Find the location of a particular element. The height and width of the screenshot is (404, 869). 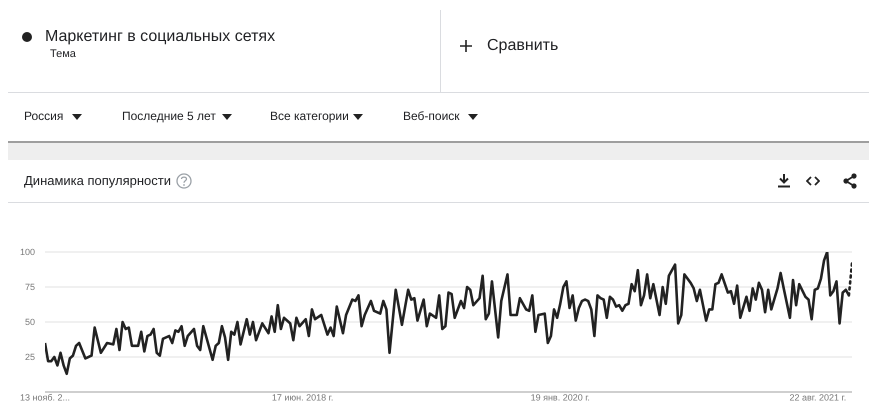

text: Тема is located at coordinates (63, 54).